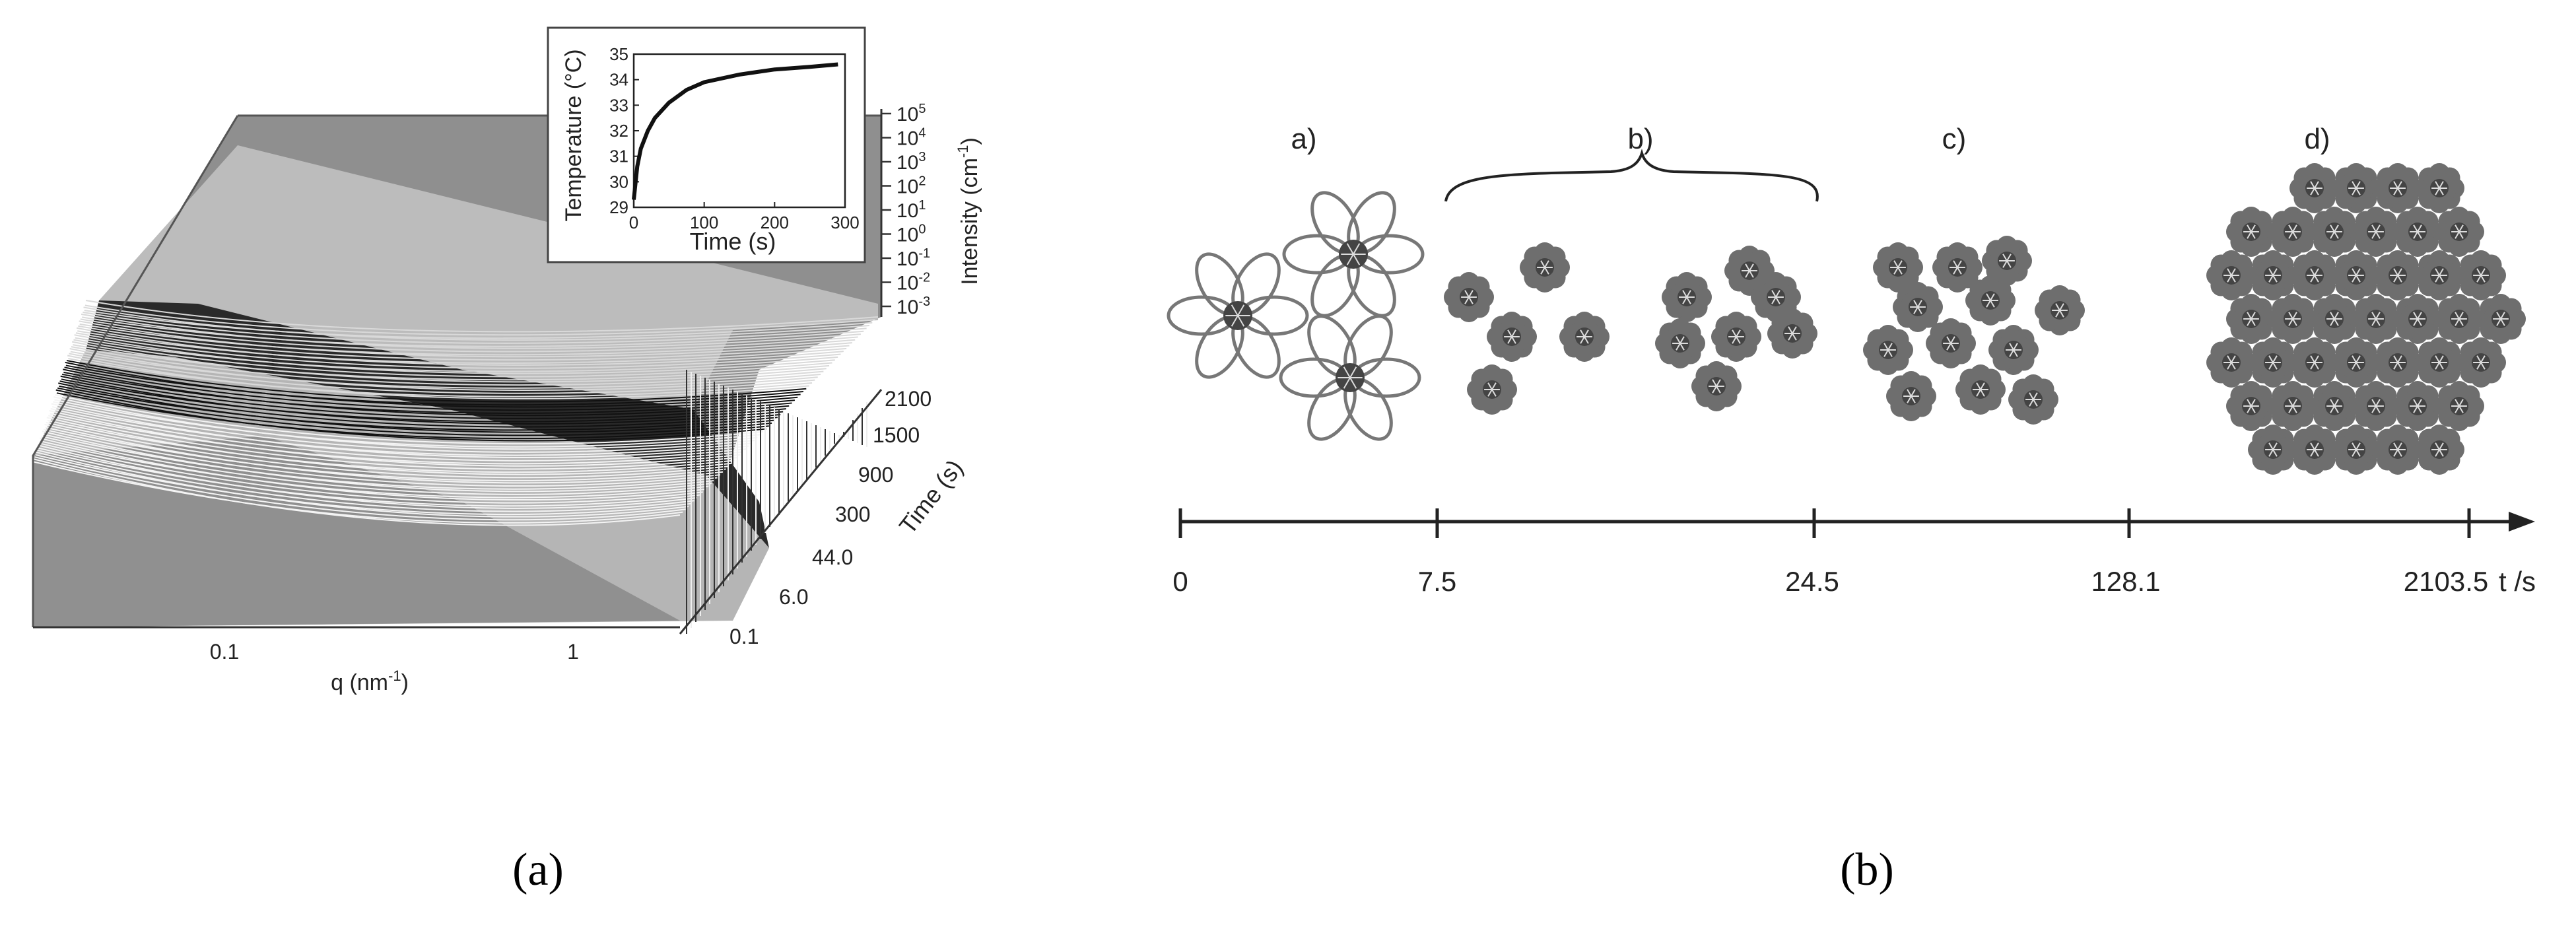 The image size is (2576, 929). I want to click on intensity-tick-label: 10², so click(911, 186).